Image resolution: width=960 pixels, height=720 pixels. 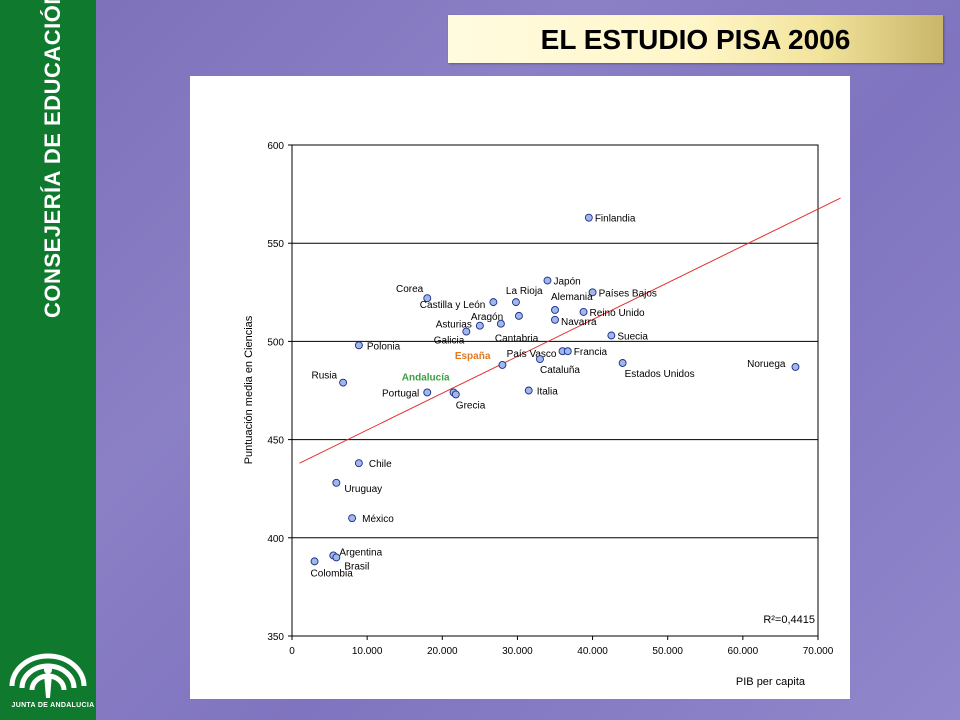 What do you see at coordinates (454, 325) in the screenshot?
I see `point-label: Asturias` at bounding box center [454, 325].